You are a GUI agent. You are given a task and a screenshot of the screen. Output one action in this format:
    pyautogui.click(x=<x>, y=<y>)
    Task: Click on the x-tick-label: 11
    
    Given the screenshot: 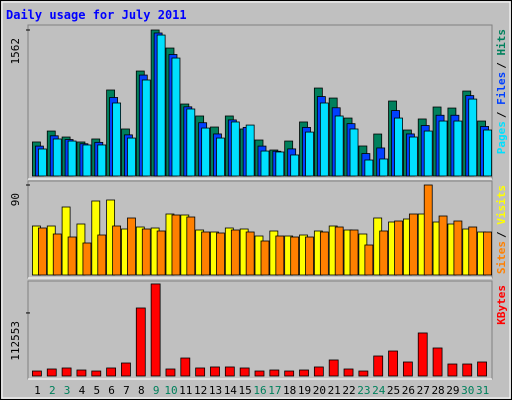 What is the action you would take?
    pyautogui.click(x=185, y=390)
    